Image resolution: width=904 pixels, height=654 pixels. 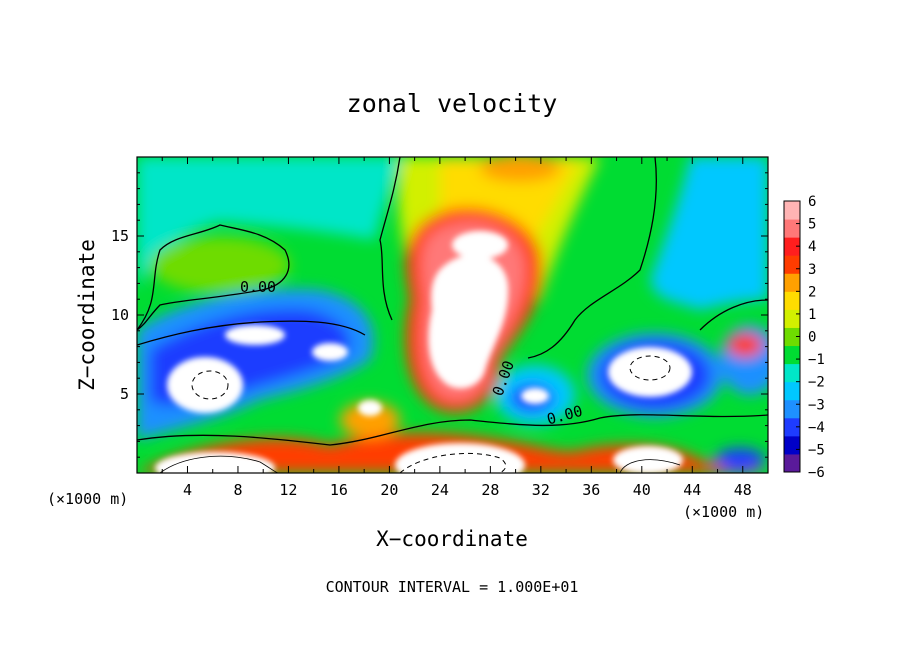 What do you see at coordinates (468, 321) in the screenshot?
I see `core-central-white` at bounding box center [468, 321].